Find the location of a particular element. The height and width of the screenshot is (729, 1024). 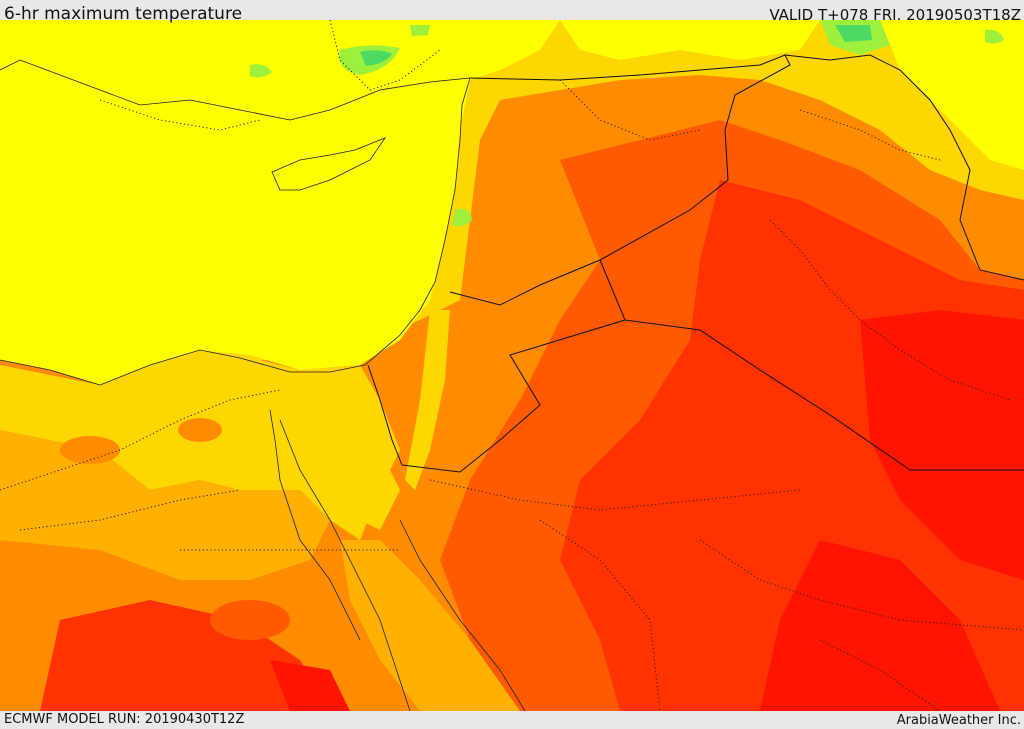

header-bar is located at coordinates (512, 10).